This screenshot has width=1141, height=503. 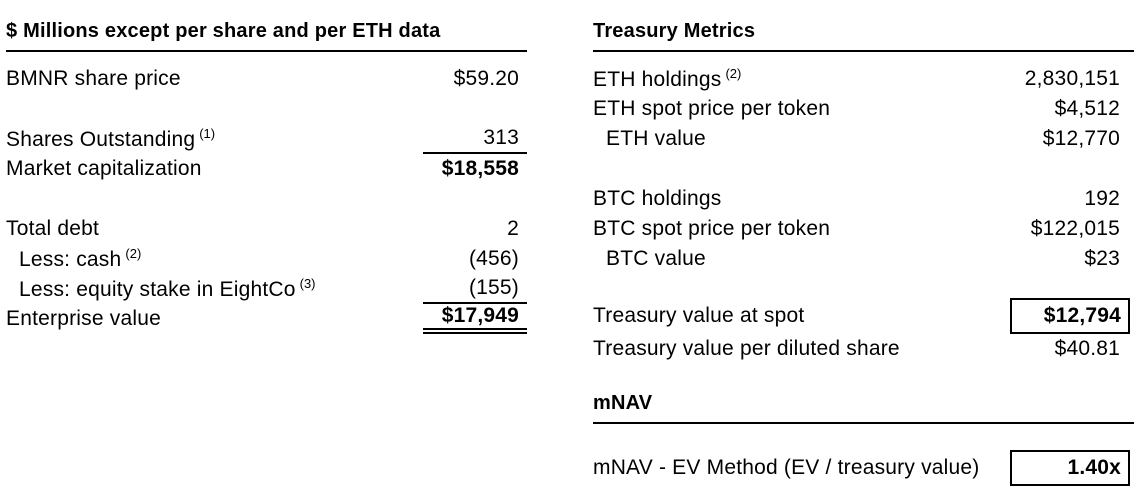 I want to click on row-market-capitalization: Market capitalization $18,558, so click(x=266, y=169).